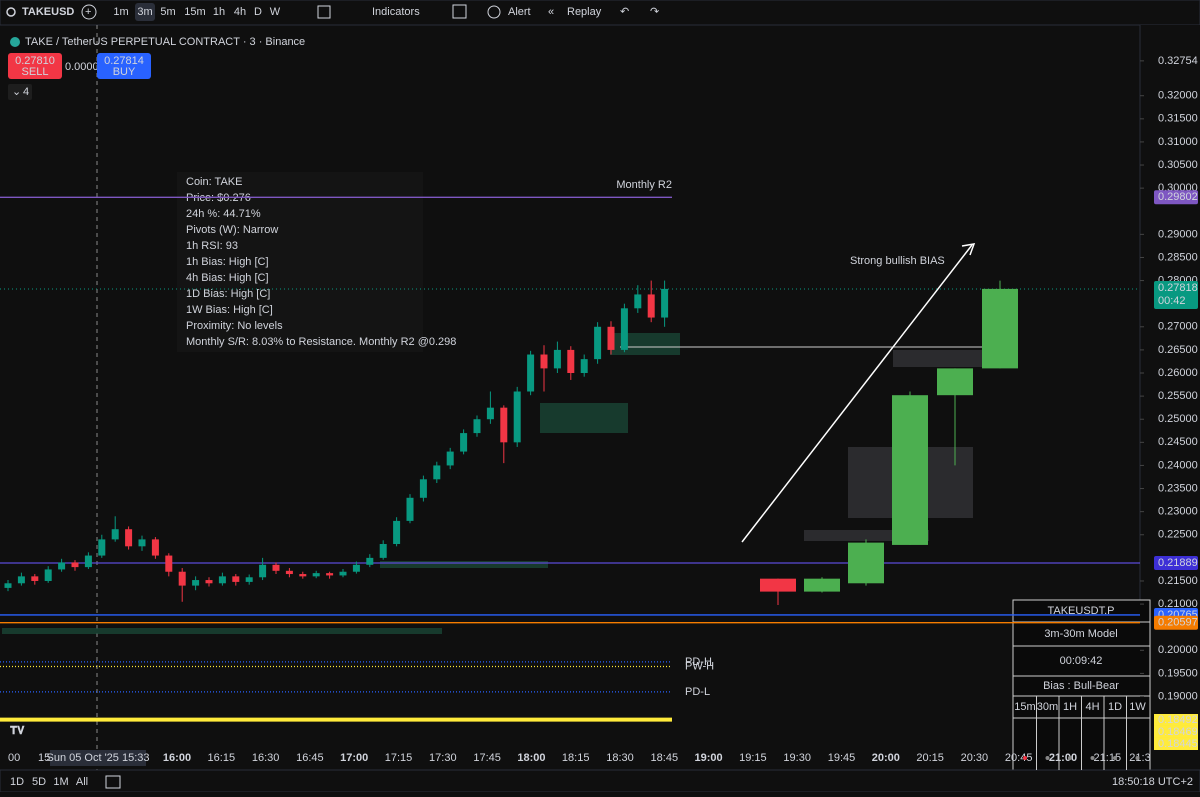  I want to click on stacked-badge, so click(1176, 719).